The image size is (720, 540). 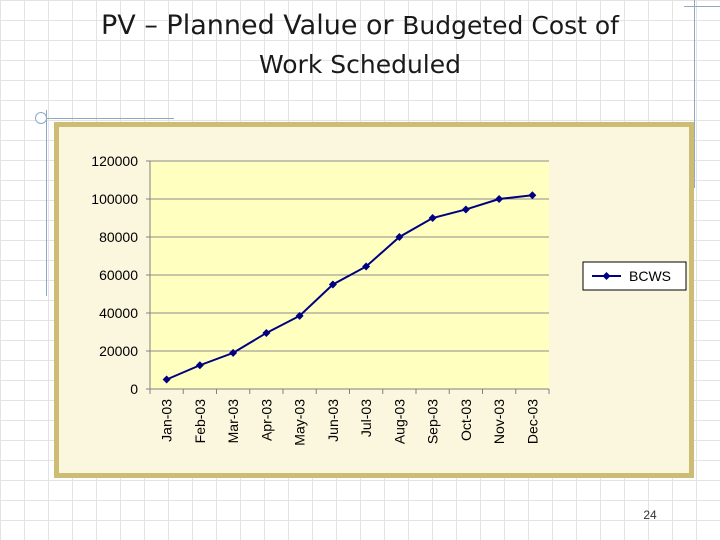 What do you see at coordinates (702, 6) in the screenshot?
I see `decorative-top-right-line` at bounding box center [702, 6].